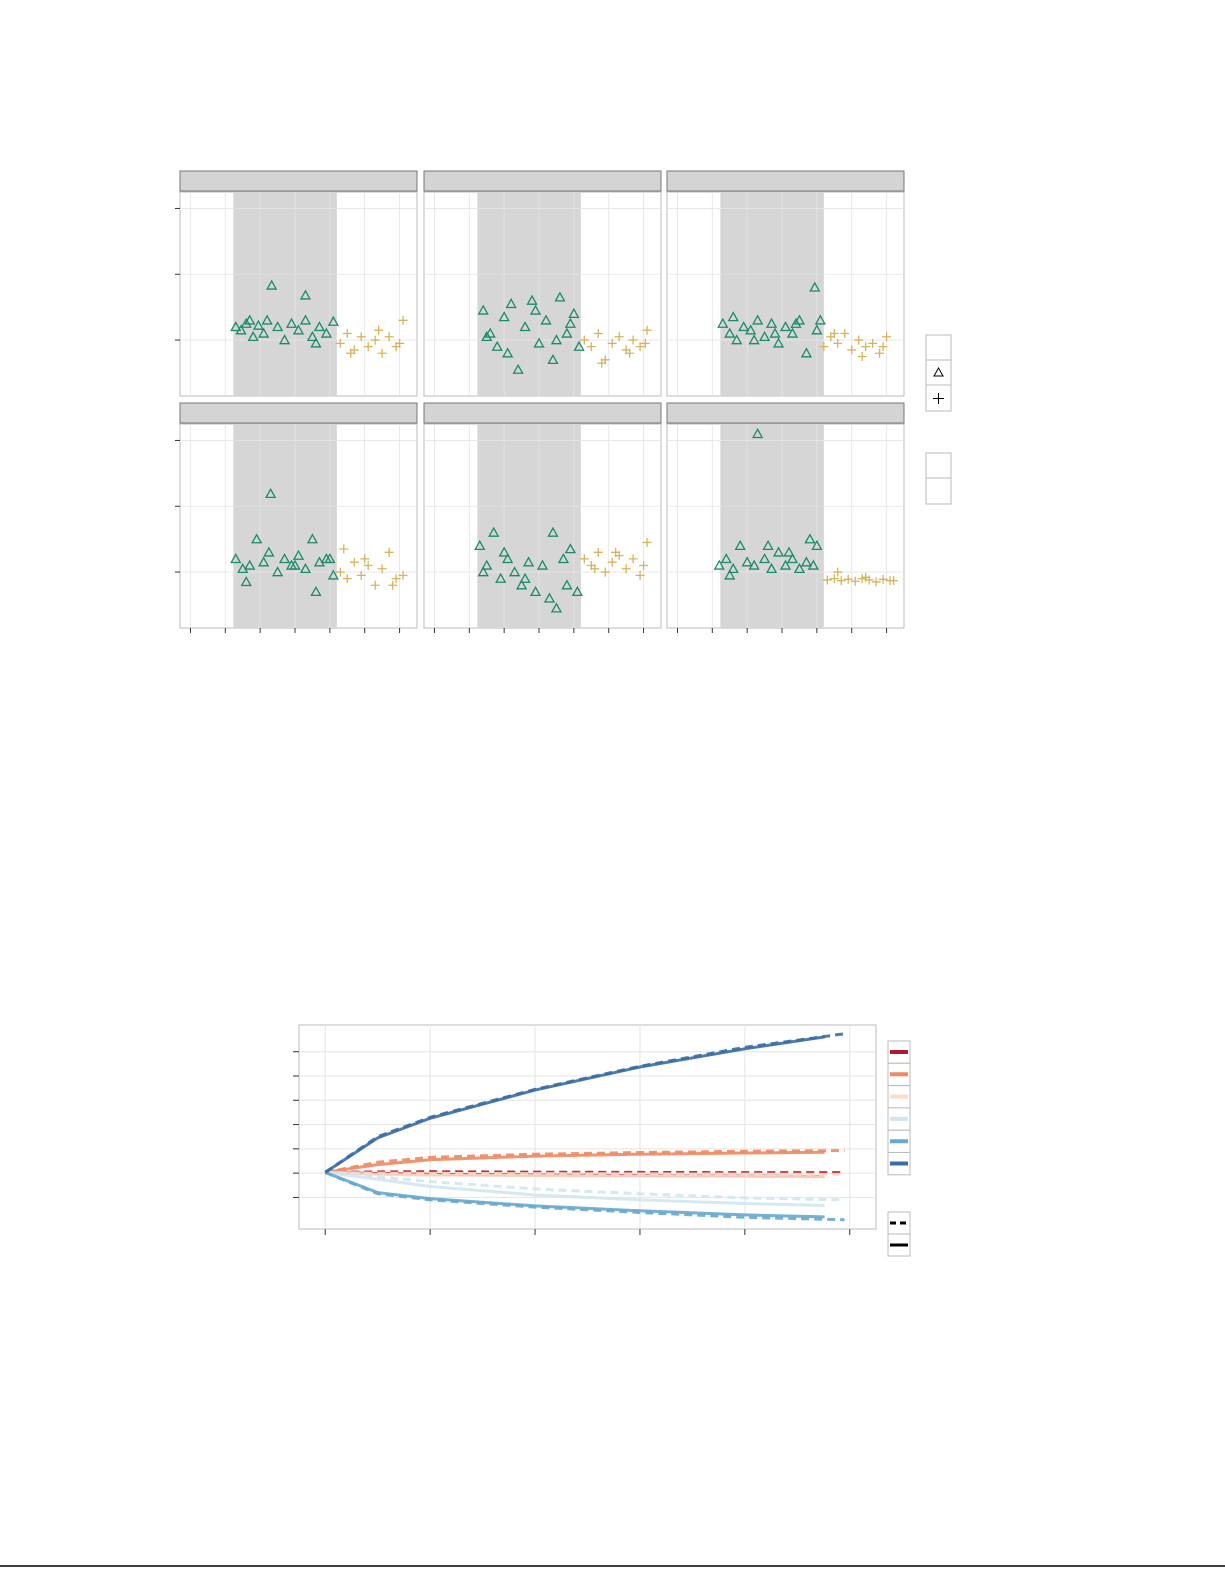 Image resolution: width=1225 pixels, height=1585 pixels. I want to click on legend-triangle, so click(938, 371).